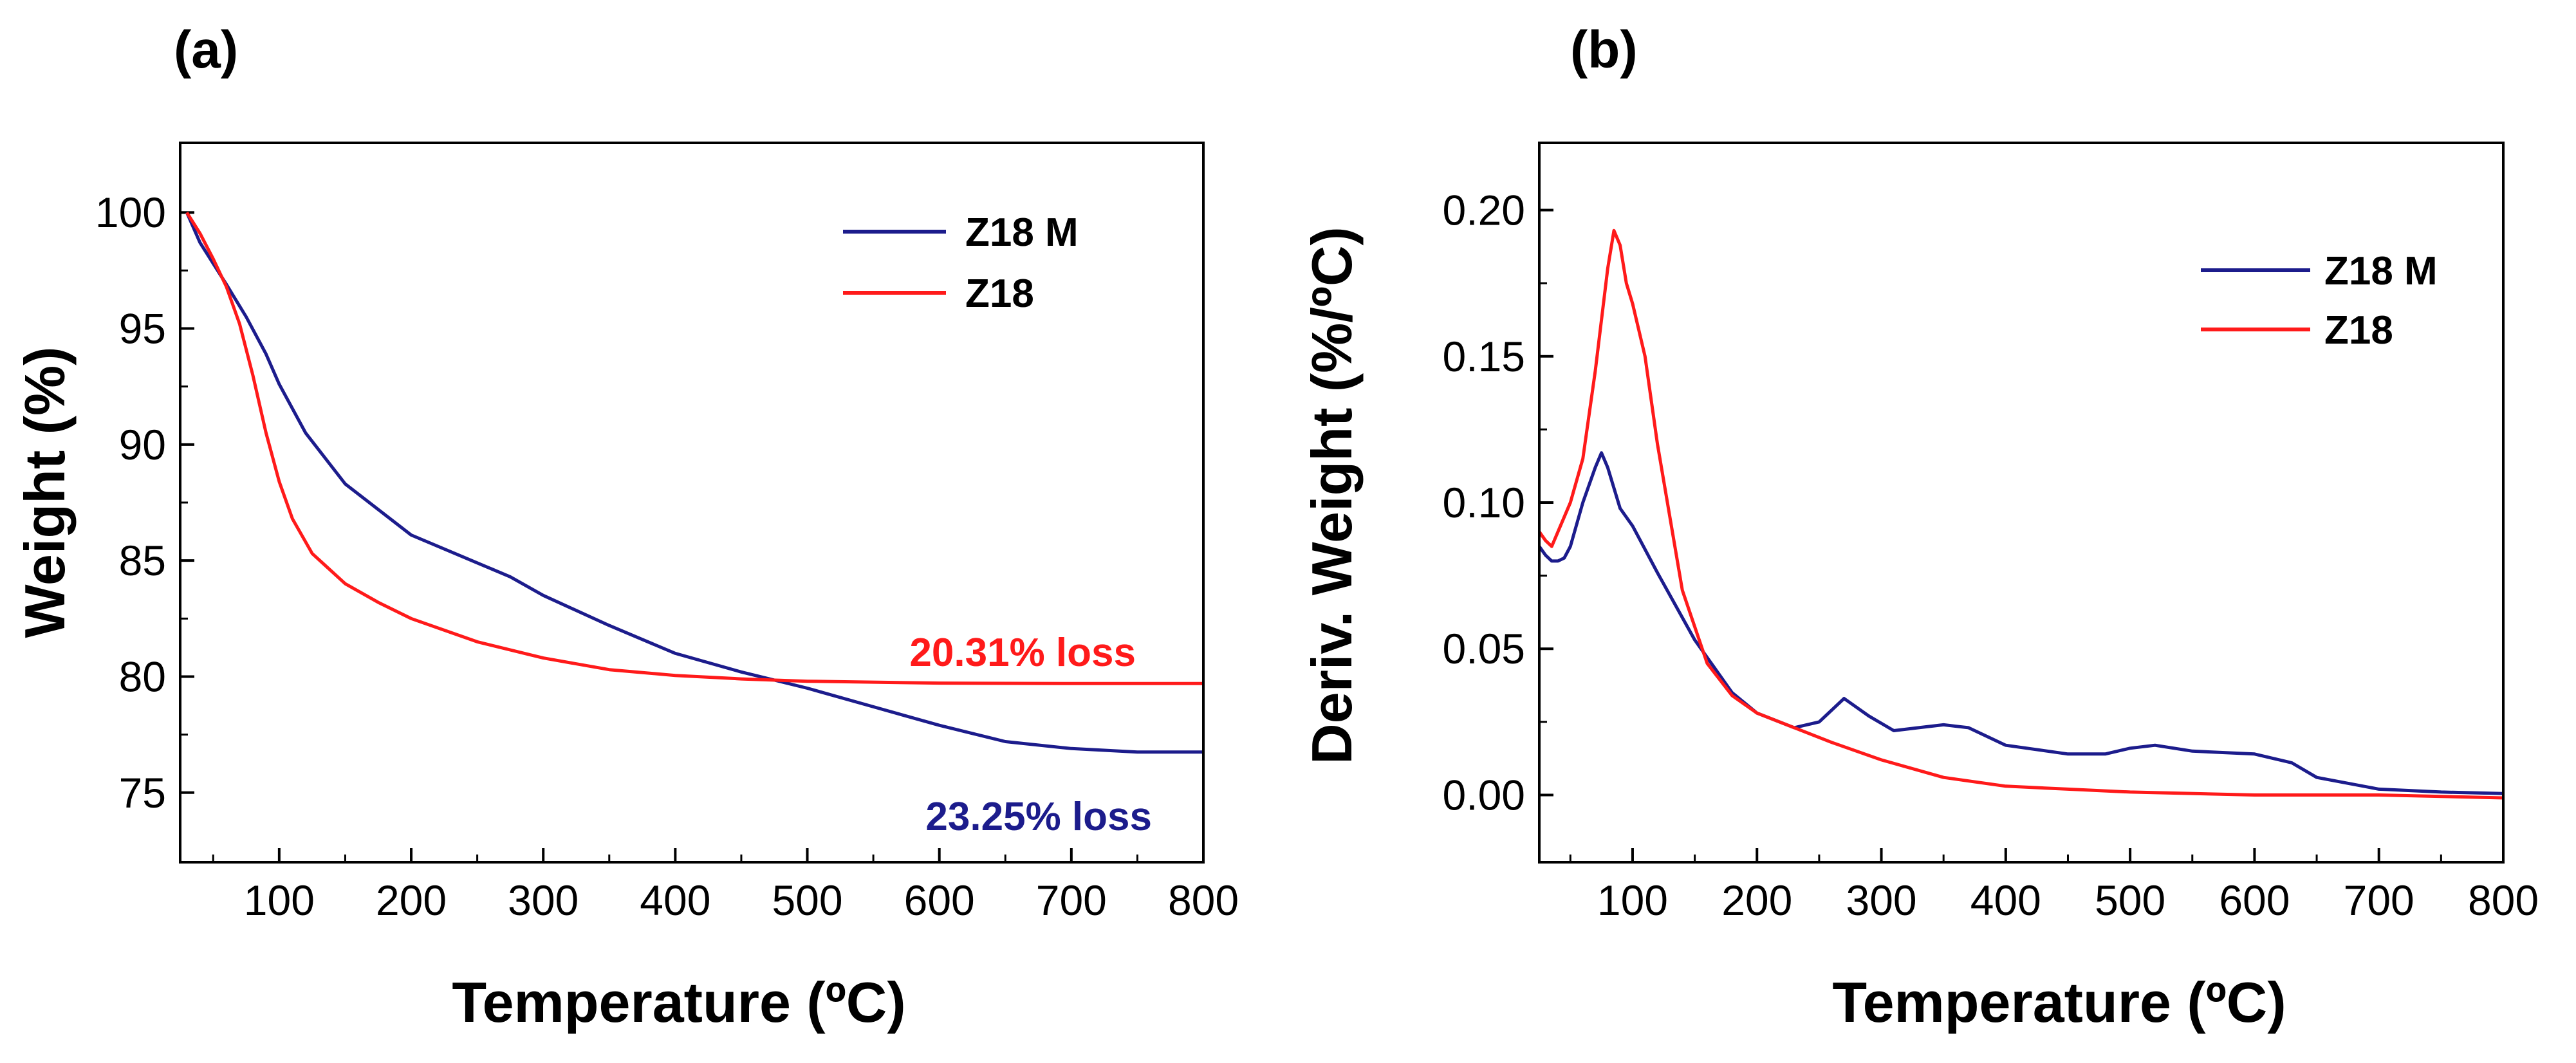 The height and width of the screenshot is (1063, 2576). I want to click on chart-b-xtick-label-500: 500, so click(2130, 900).